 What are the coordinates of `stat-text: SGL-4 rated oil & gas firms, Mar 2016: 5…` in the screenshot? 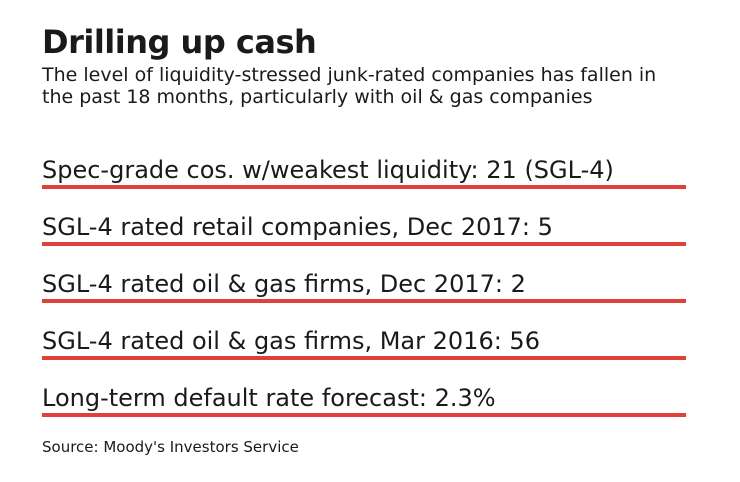 It's located at (291, 341).